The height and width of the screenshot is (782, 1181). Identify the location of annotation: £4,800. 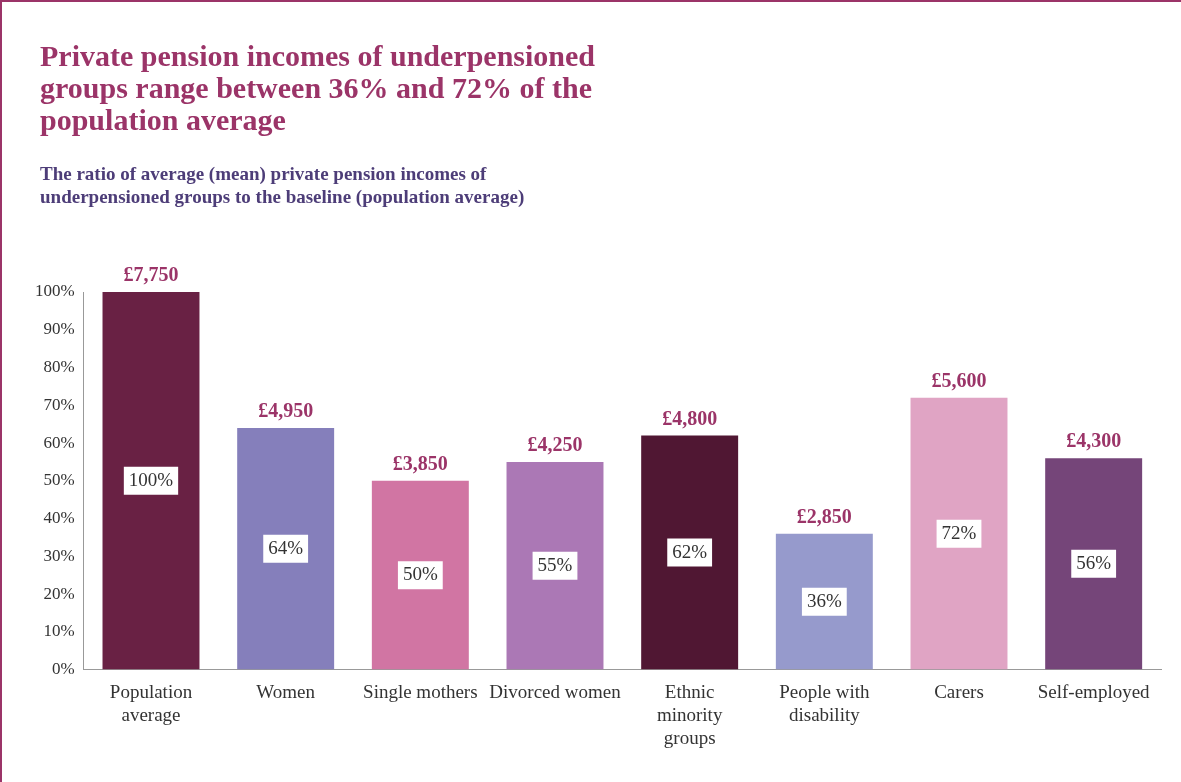
(690, 417).